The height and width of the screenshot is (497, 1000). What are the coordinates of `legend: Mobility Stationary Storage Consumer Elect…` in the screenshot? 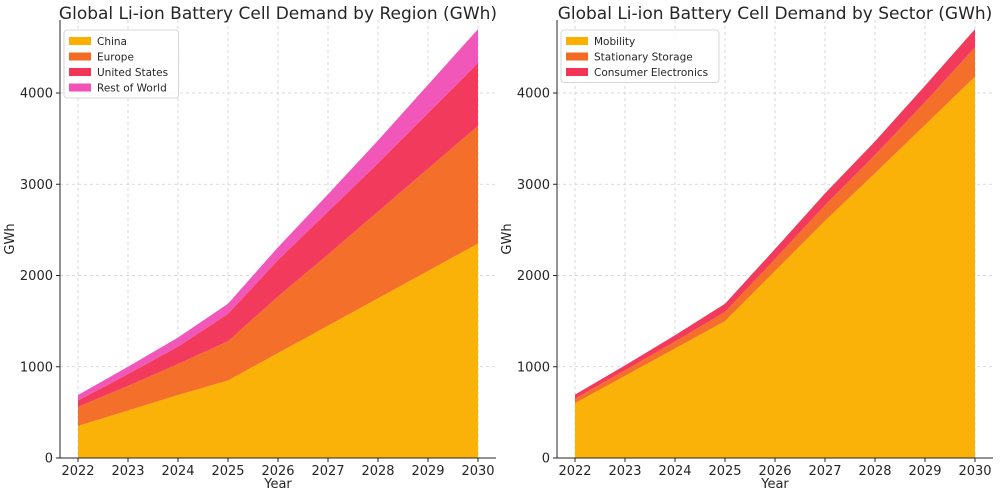 It's located at (640, 56).